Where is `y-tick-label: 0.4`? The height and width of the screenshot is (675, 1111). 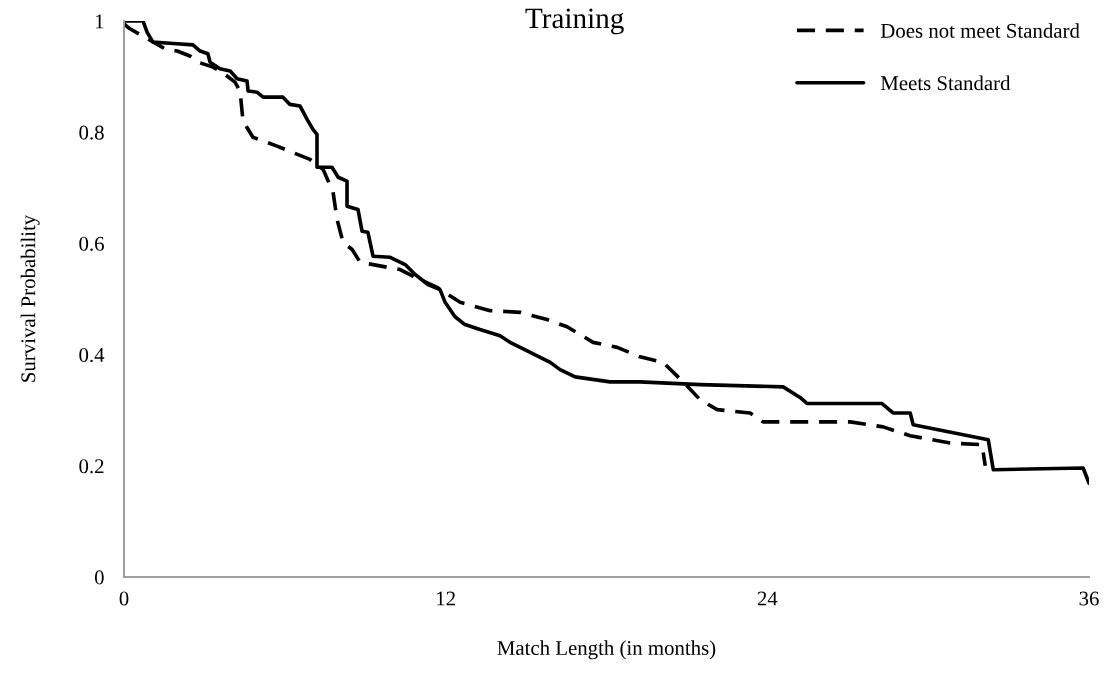 y-tick-label: 0.4 is located at coordinates (92, 355).